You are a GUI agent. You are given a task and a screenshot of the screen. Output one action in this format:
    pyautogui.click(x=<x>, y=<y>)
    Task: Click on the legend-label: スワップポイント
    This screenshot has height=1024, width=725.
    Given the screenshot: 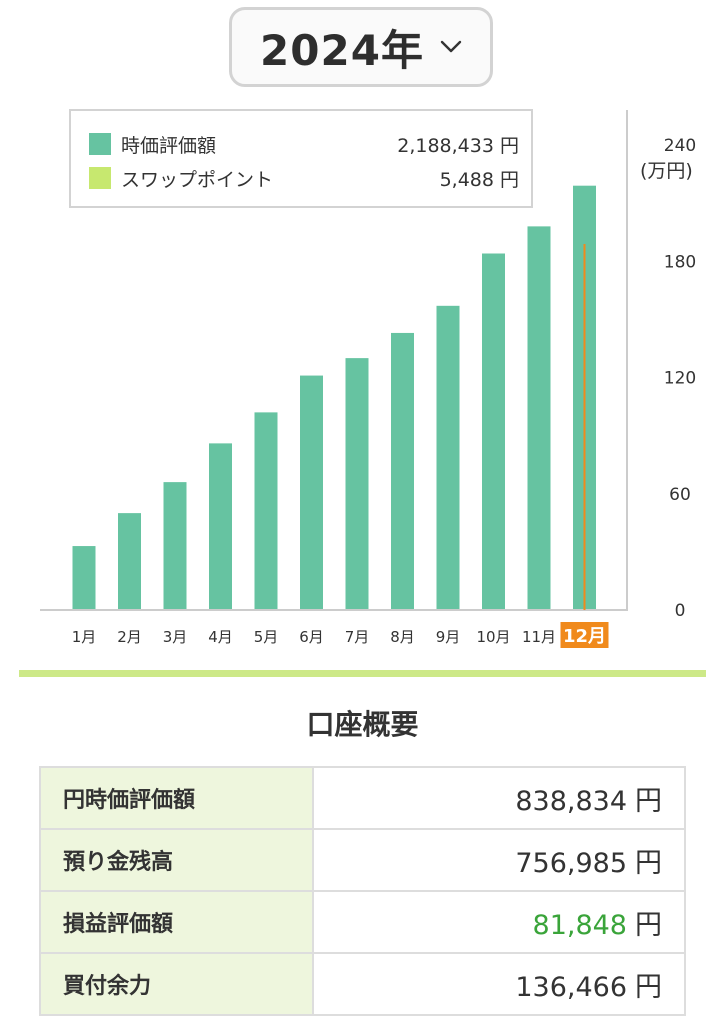 What is the action you would take?
    pyautogui.click(x=197, y=179)
    